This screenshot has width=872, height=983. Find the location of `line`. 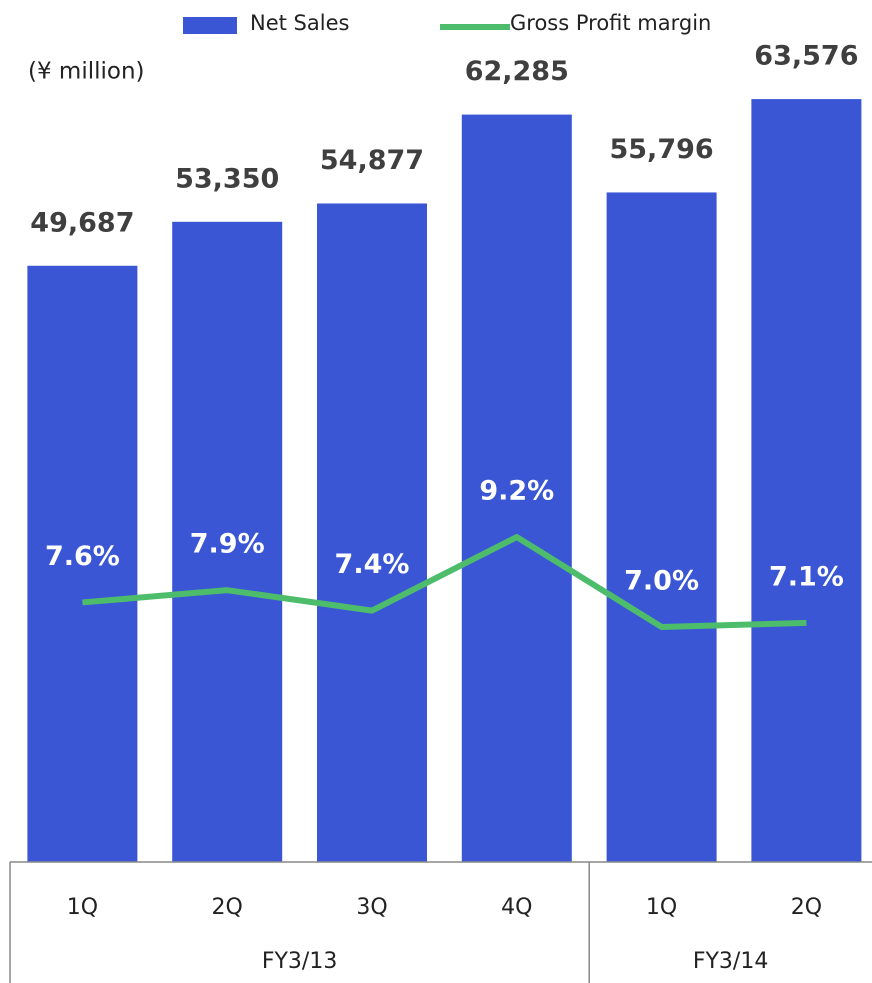

line is located at coordinates (444, 582).